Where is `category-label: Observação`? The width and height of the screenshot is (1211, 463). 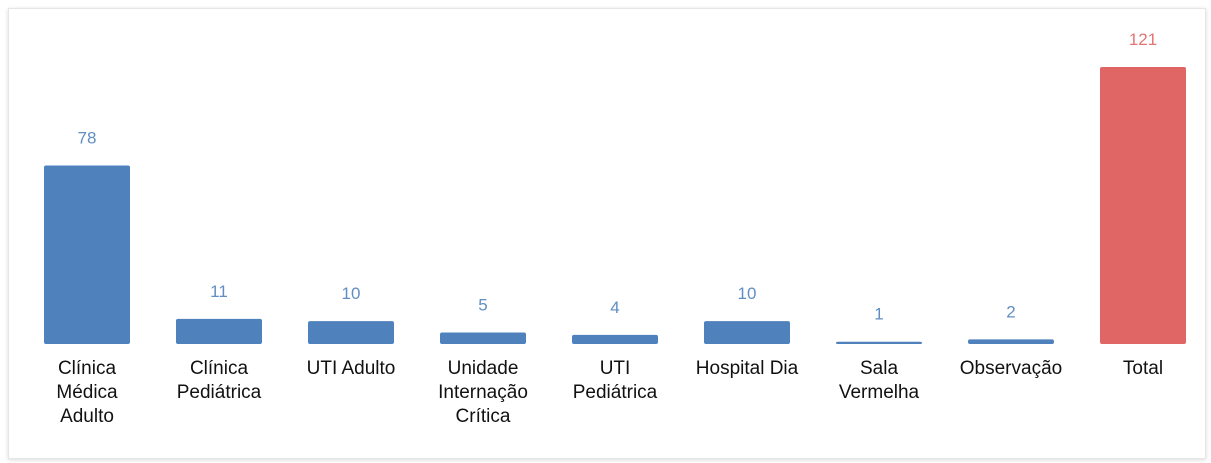 category-label: Observação is located at coordinates (1011, 368).